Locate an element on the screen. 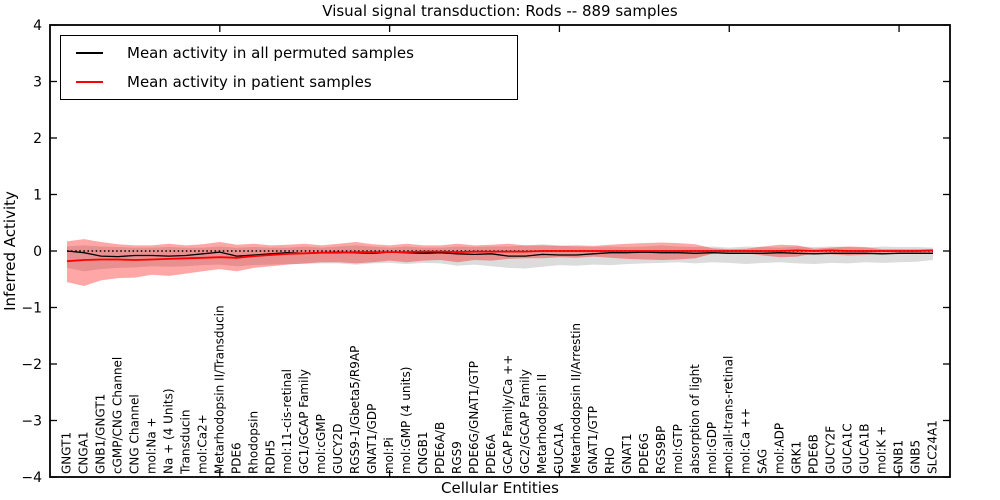 Image resolution: width=1000 pixels, height=500 pixels. category-label: mol:Ca2+ is located at coordinates (202, 444).